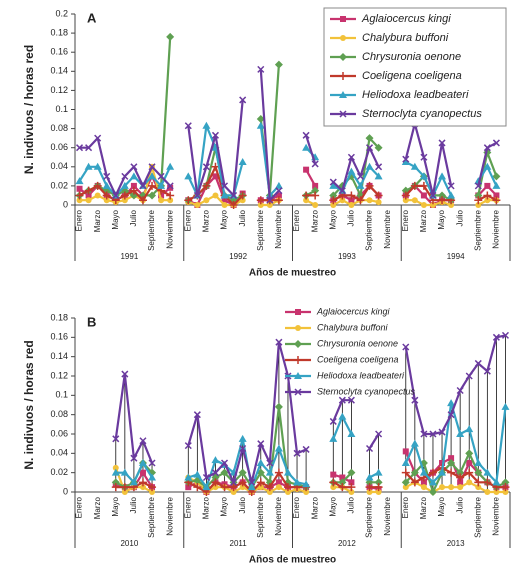 The height and width of the screenshot is (568, 528). Describe the element at coordinates (278, 515) in the screenshot. I see `x-tick-label: Noviembre` at that location.